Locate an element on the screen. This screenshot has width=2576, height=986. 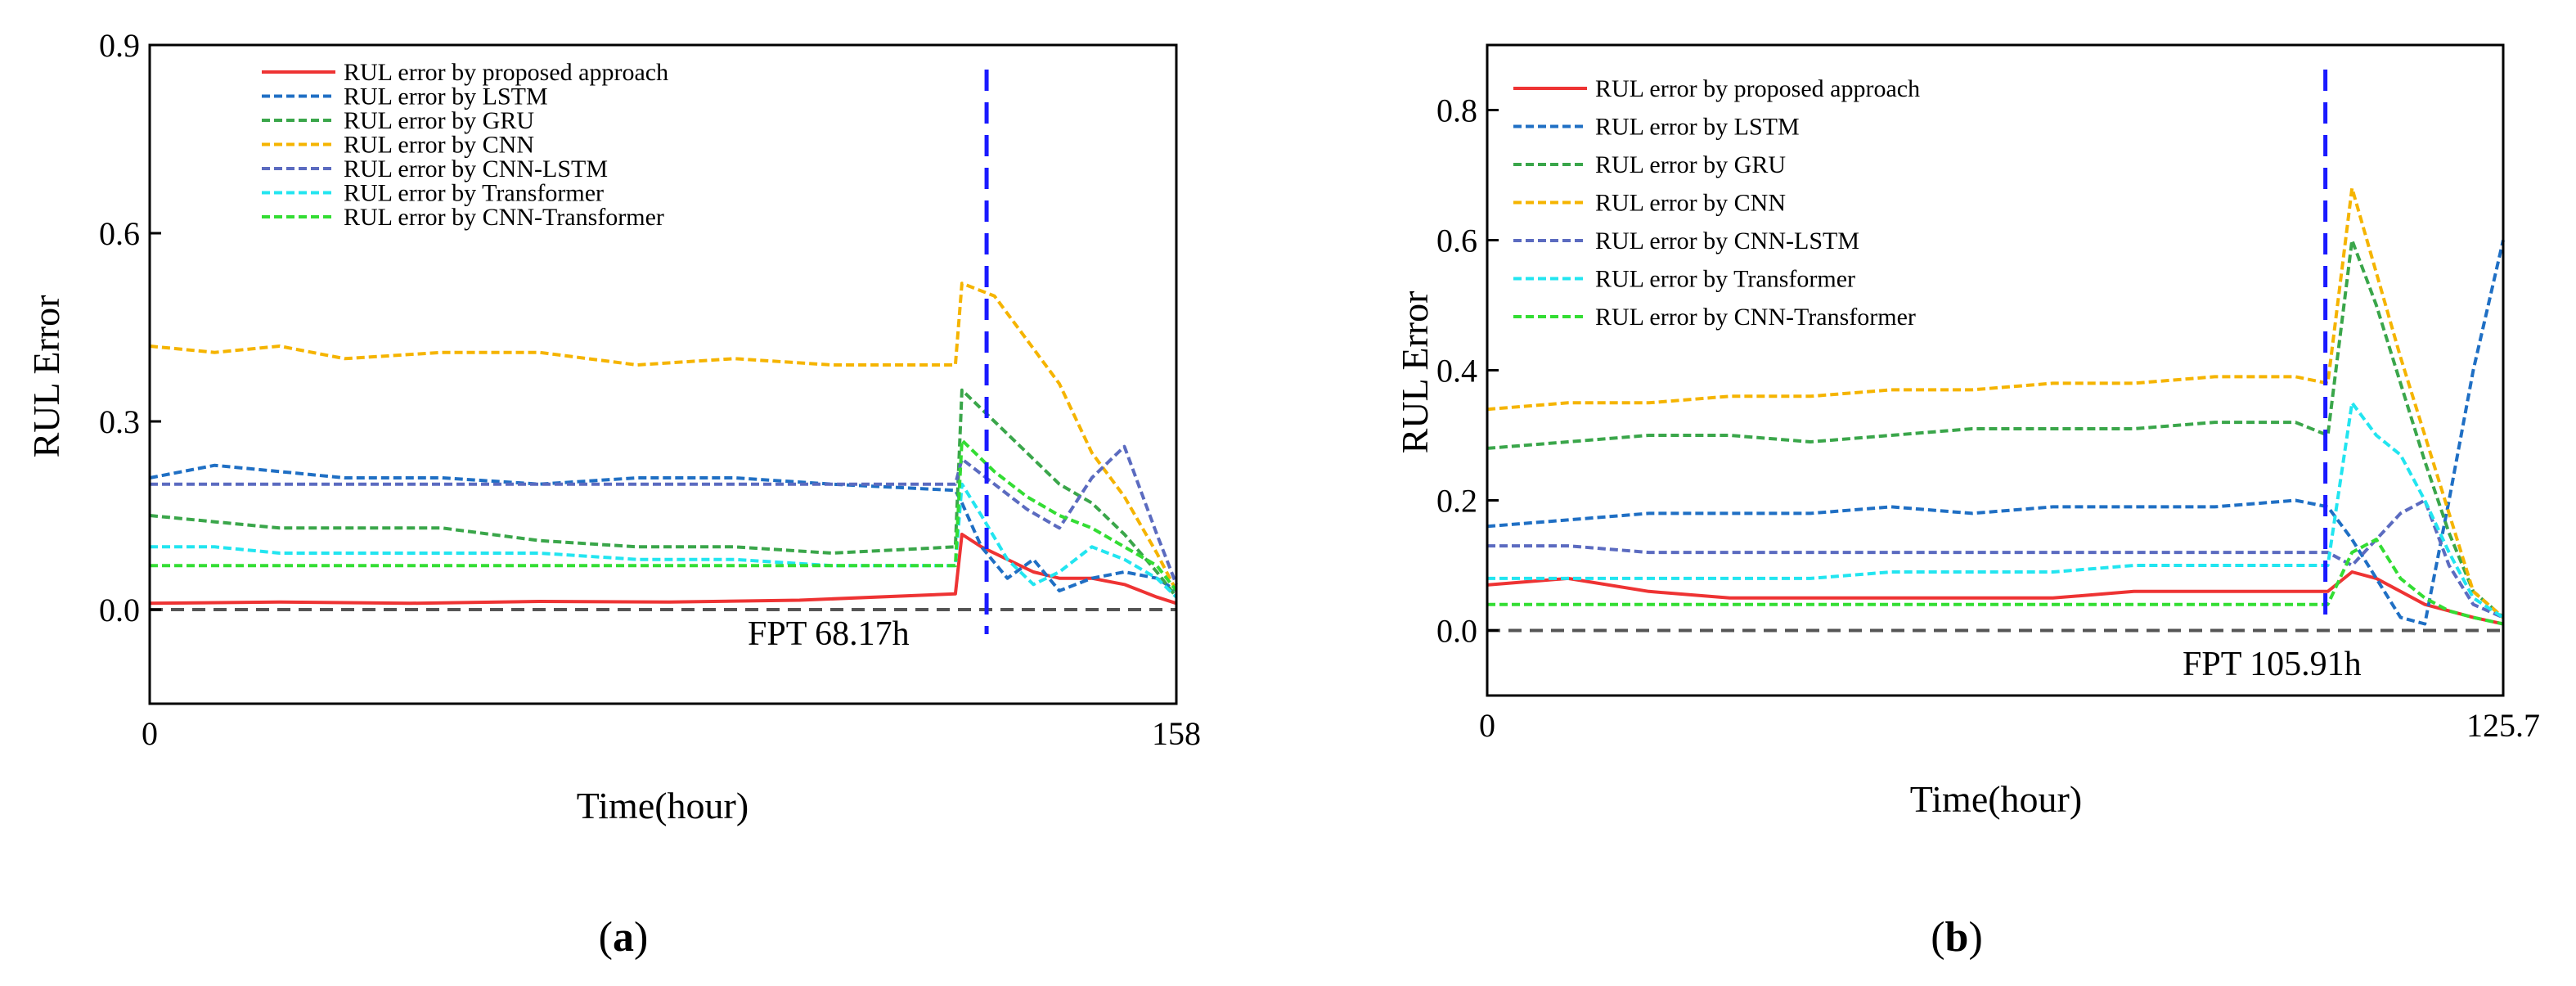
fpt-label-b: FPT 105.91h is located at coordinates (2272, 664).